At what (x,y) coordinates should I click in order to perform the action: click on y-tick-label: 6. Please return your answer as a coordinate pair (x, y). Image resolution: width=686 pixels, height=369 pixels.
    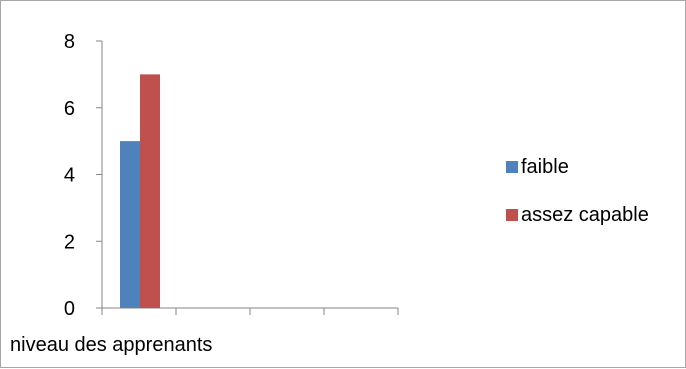
    Looking at the image, I should click on (69, 109).